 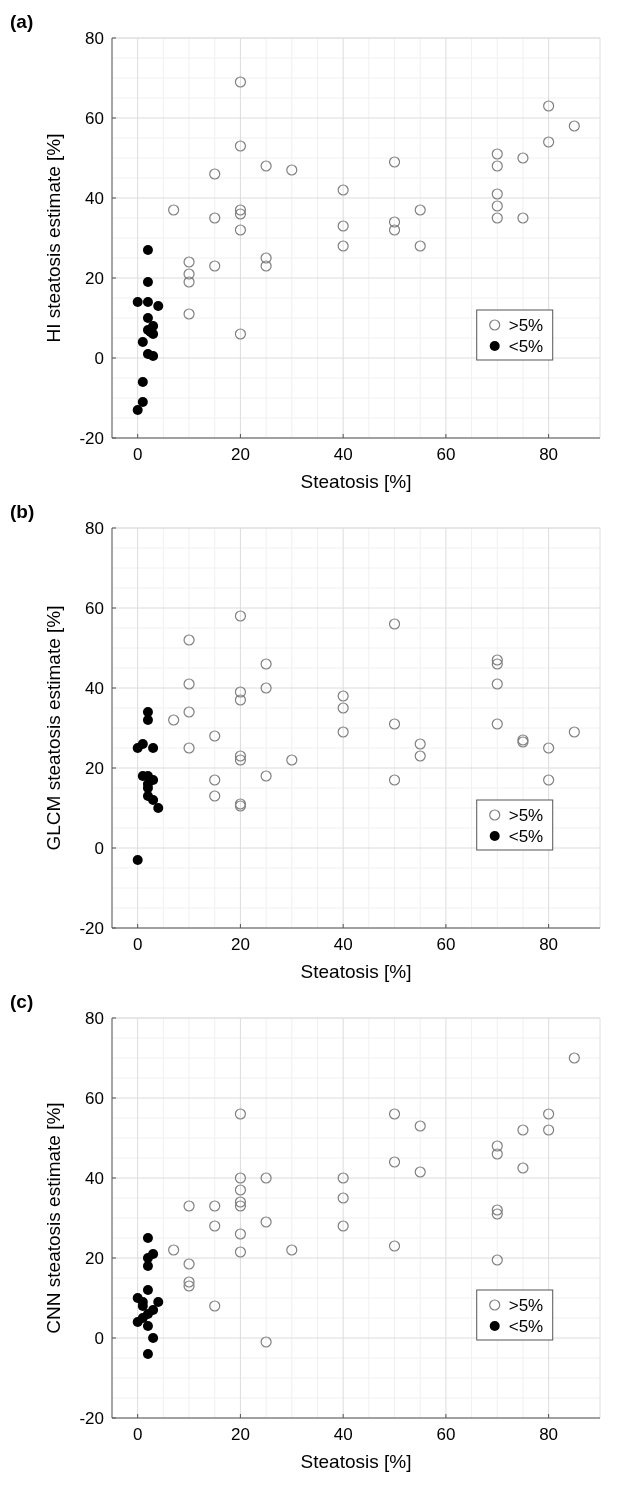 What do you see at coordinates (53, 728) in the screenshot?
I see `y-axis-title: GLCM steatosis estimate [%]` at bounding box center [53, 728].